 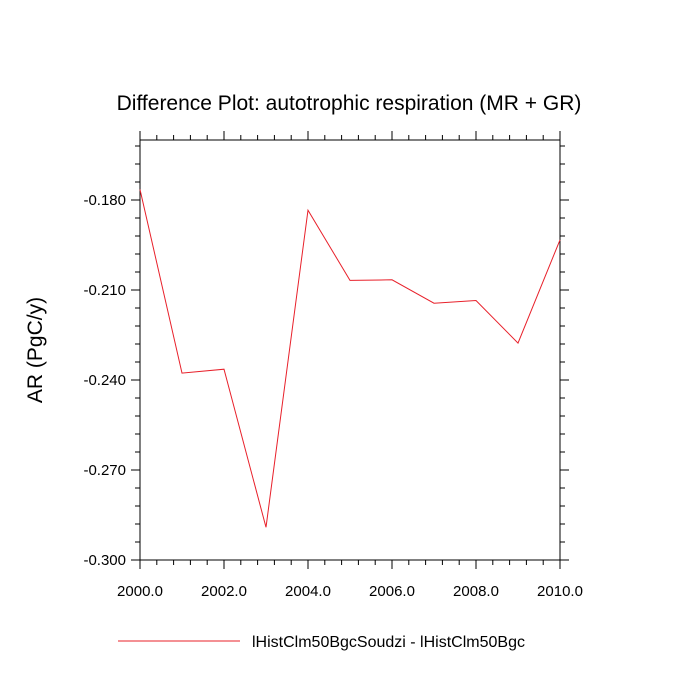 I want to click on legend: lHistClm50BgcSoudzi - lHistClm50Bgc, so click(x=321, y=642).